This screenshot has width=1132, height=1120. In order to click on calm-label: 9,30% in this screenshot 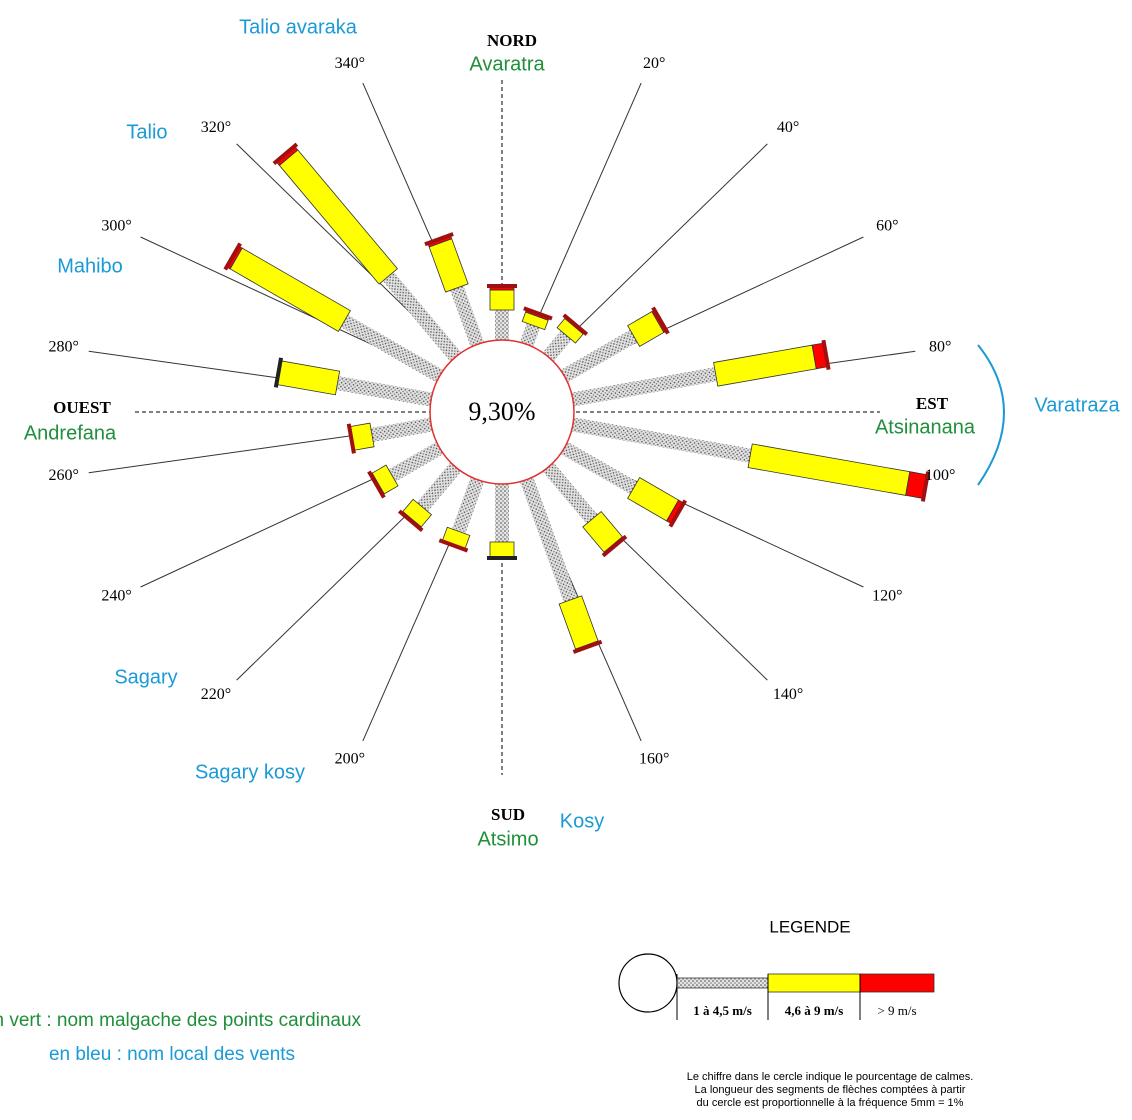, I will do `click(501, 411)`.